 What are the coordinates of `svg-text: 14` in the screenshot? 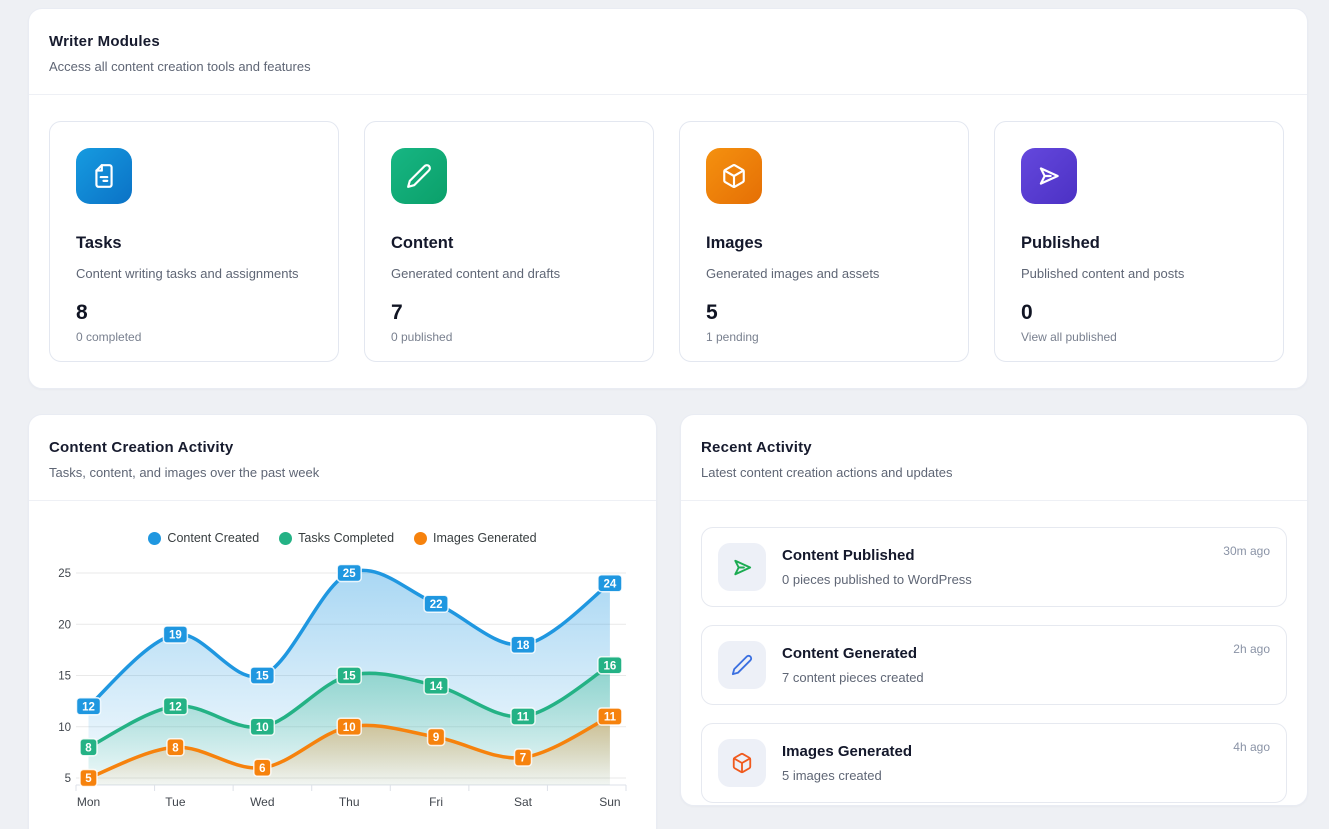 It's located at (436, 687).